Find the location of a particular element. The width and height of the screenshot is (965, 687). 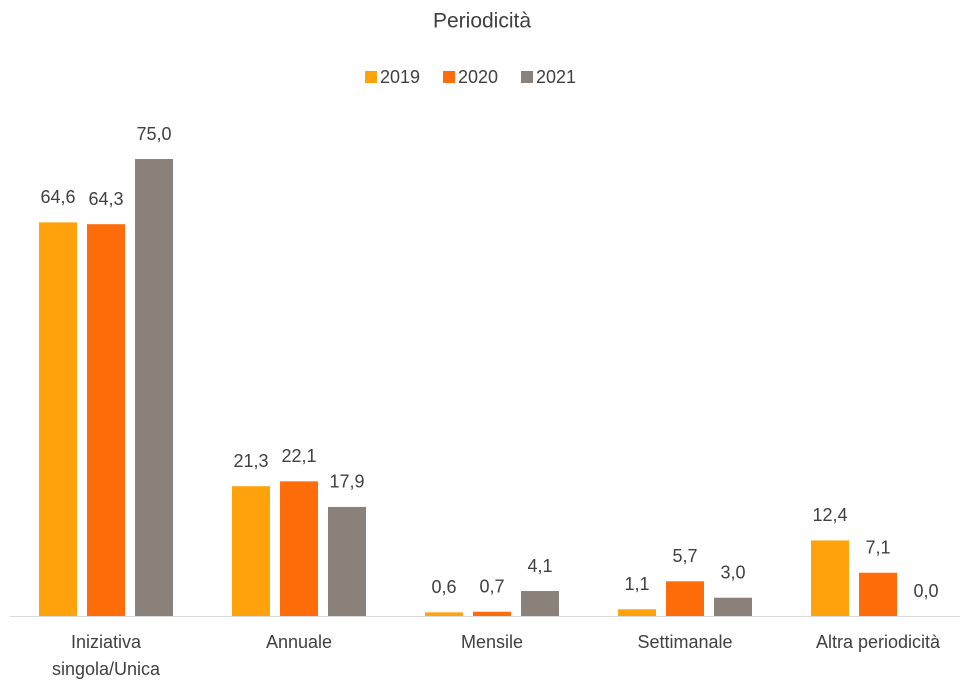

data-label: 22,1 is located at coordinates (298, 456).